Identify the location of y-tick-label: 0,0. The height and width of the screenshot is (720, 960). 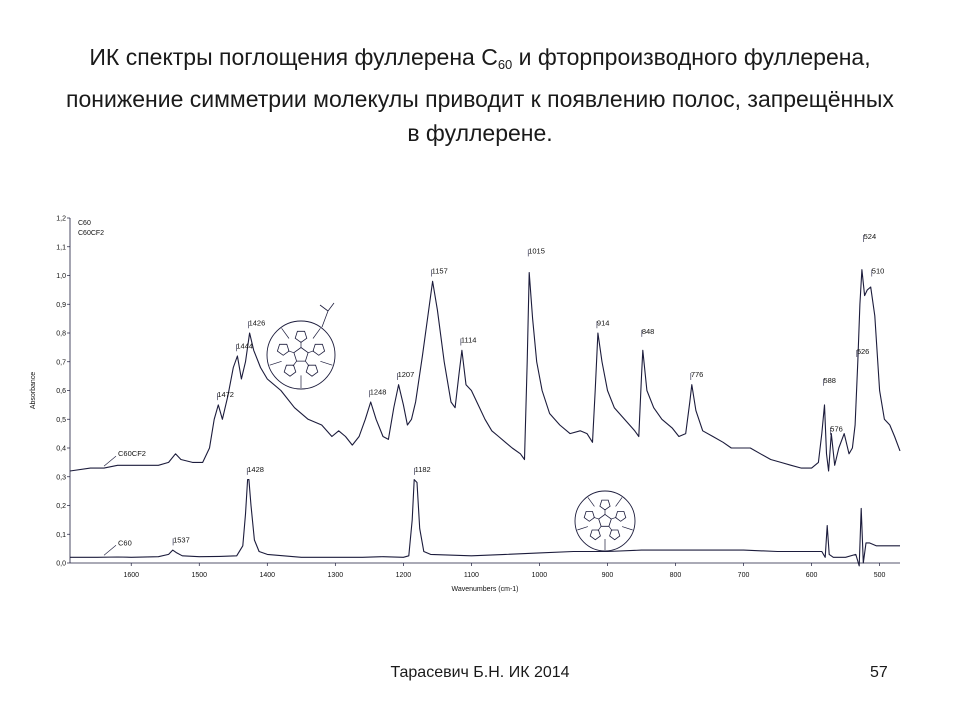
(61, 564).